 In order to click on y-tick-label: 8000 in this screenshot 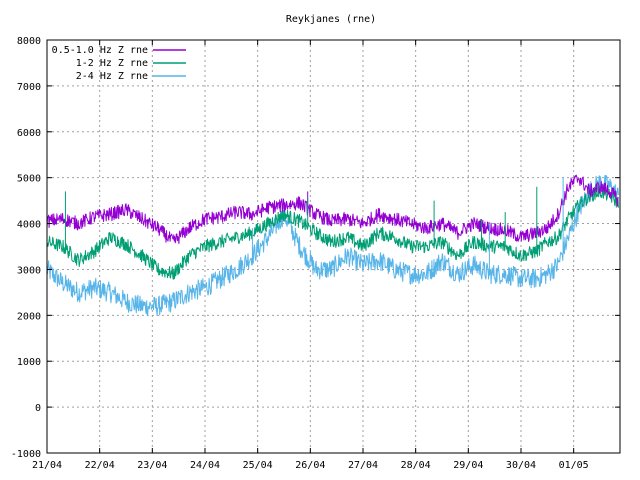, I will do `click(29, 41)`.